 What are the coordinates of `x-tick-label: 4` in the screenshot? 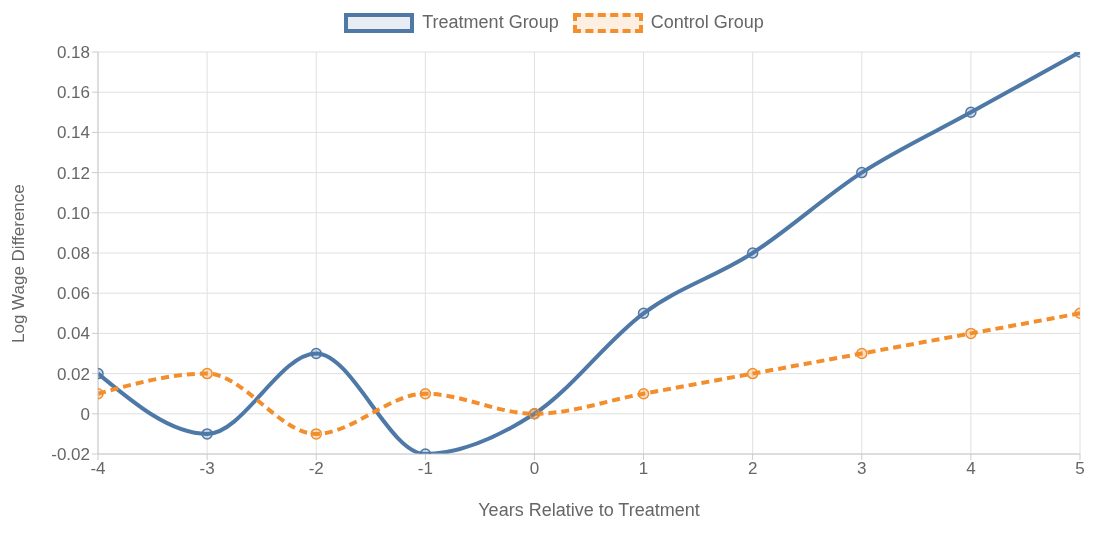 It's located at (971, 469).